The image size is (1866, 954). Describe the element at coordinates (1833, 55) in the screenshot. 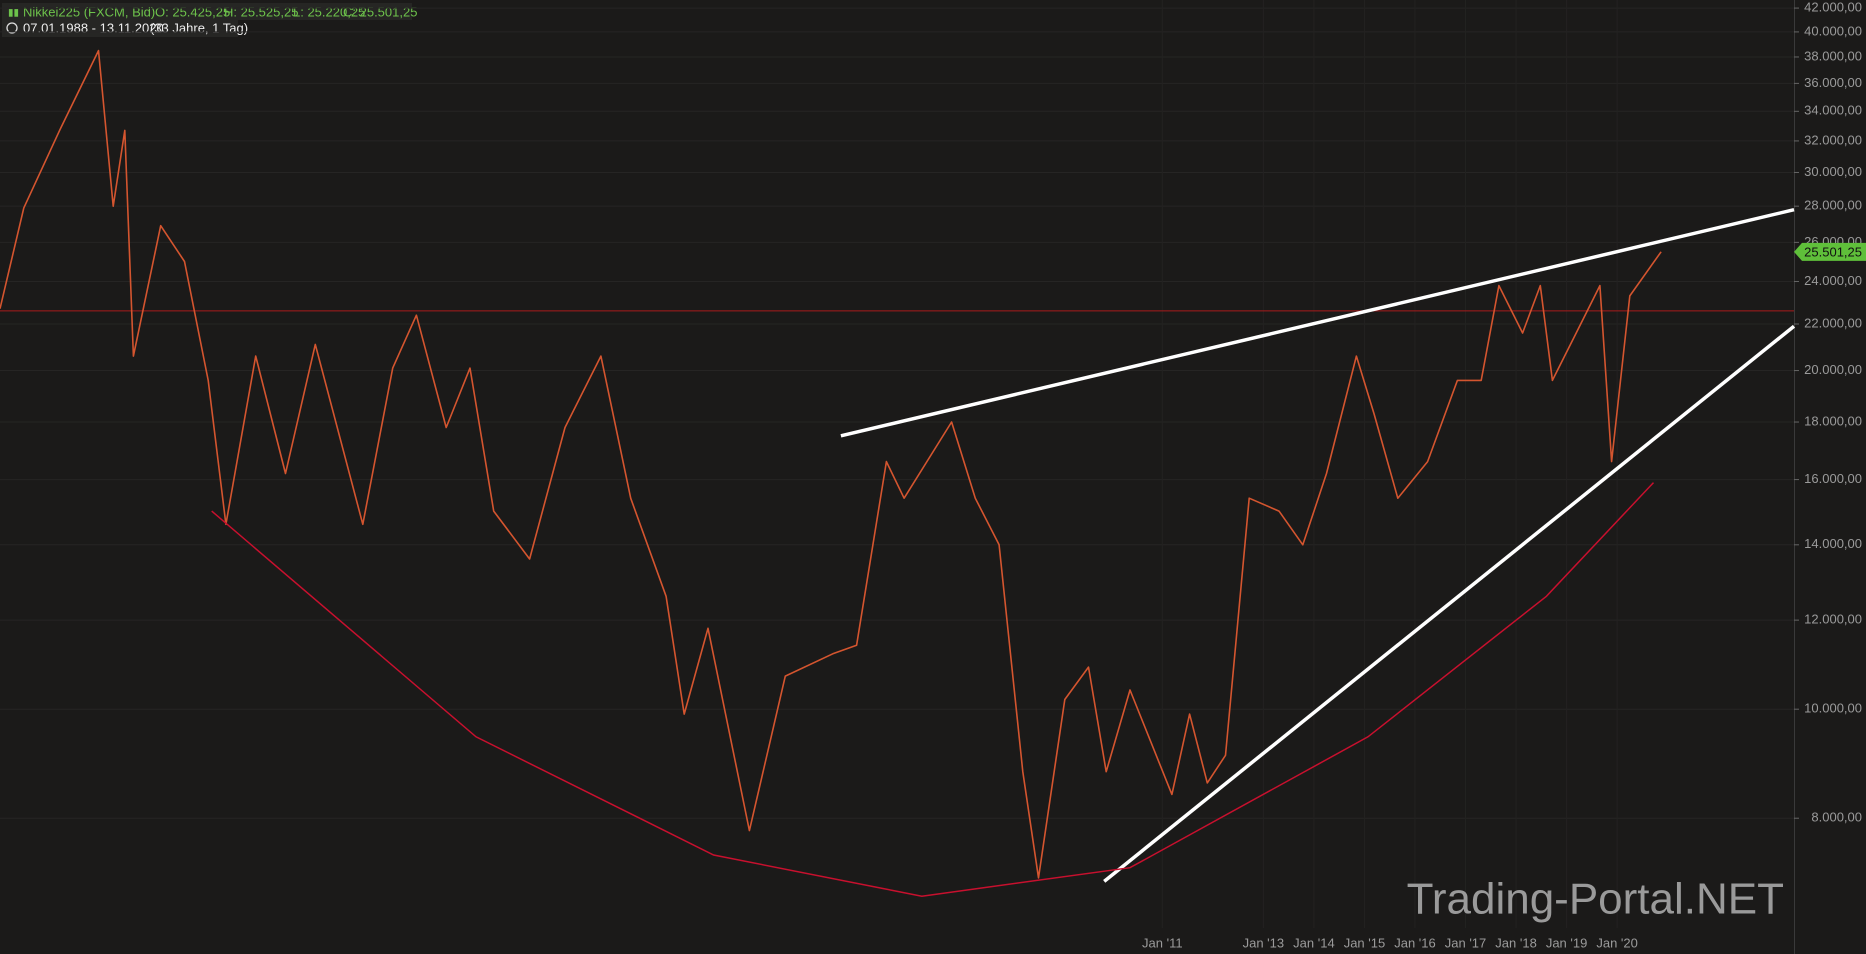

I see `y-tick-label: 38.000,00` at that location.